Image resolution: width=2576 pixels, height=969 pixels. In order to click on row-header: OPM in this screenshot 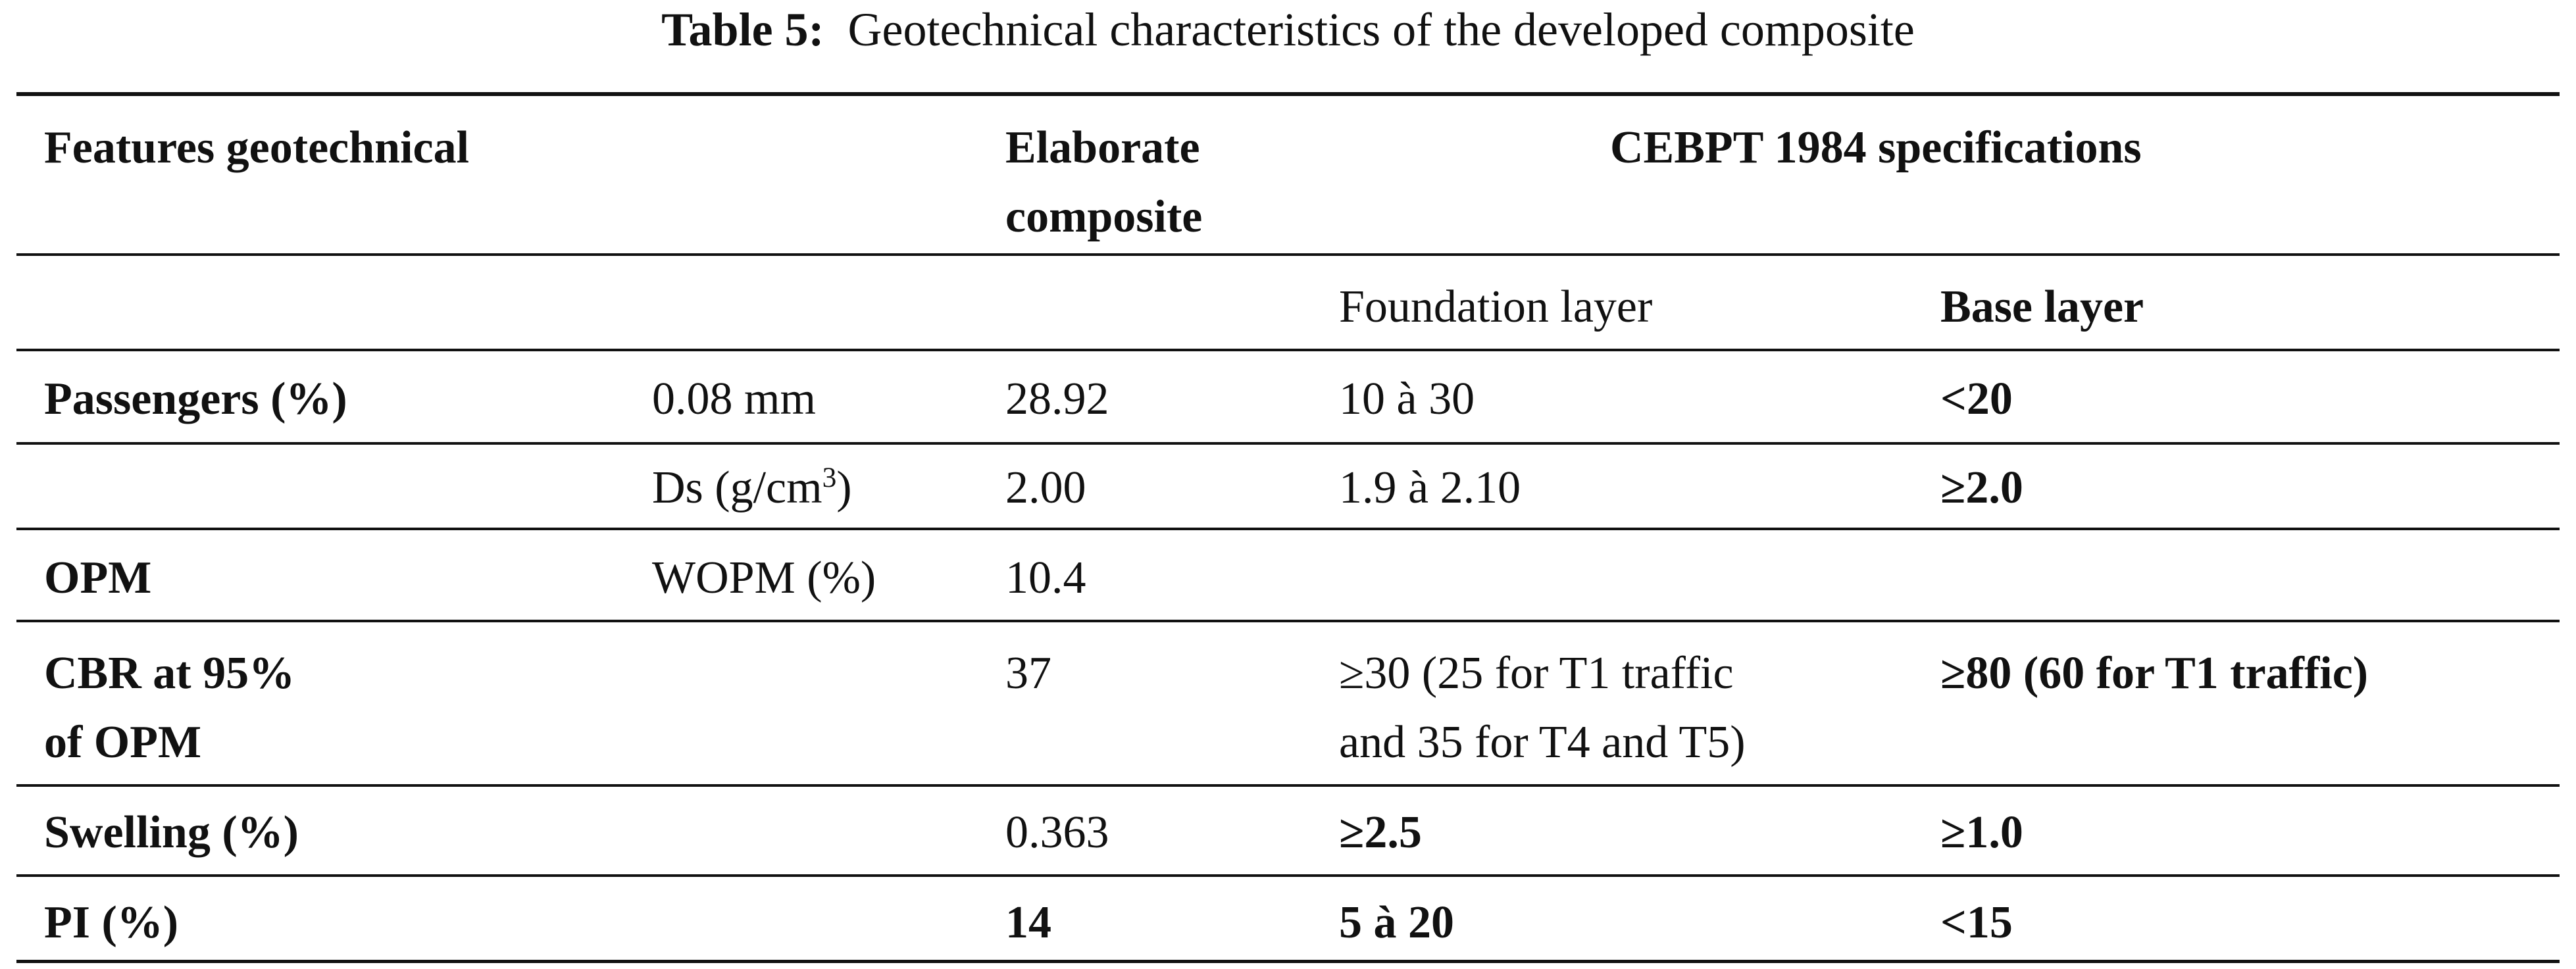, I will do `click(98, 578)`.